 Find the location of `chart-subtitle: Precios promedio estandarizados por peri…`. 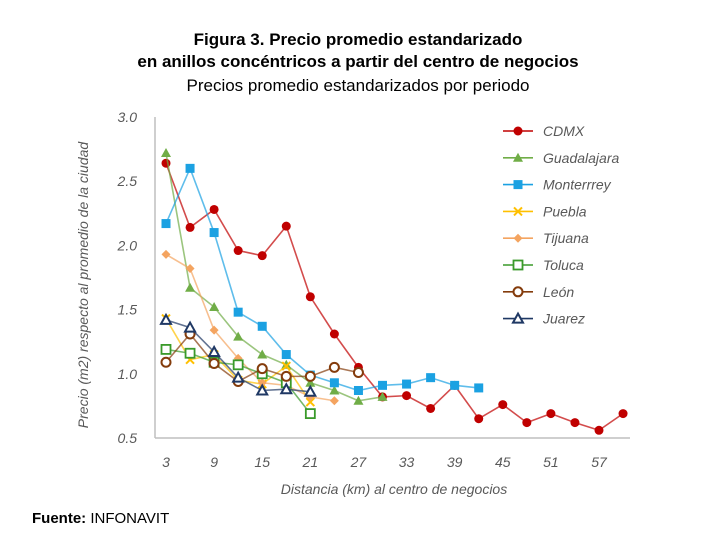

chart-subtitle: Precios promedio estandarizados por peri… is located at coordinates (358, 85).